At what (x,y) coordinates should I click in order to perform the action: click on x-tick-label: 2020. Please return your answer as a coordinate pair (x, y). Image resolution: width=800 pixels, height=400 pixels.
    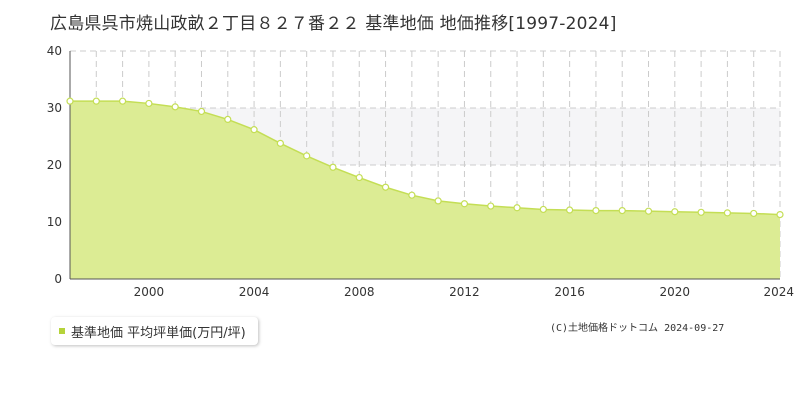
    Looking at the image, I should click on (675, 292).